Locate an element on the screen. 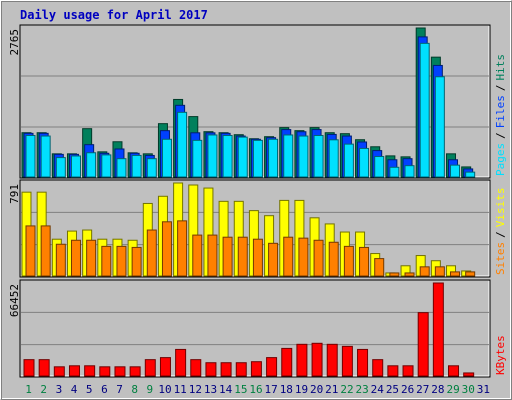 The image size is (512, 400). legend-entry: Files is located at coordinates (500, 111).